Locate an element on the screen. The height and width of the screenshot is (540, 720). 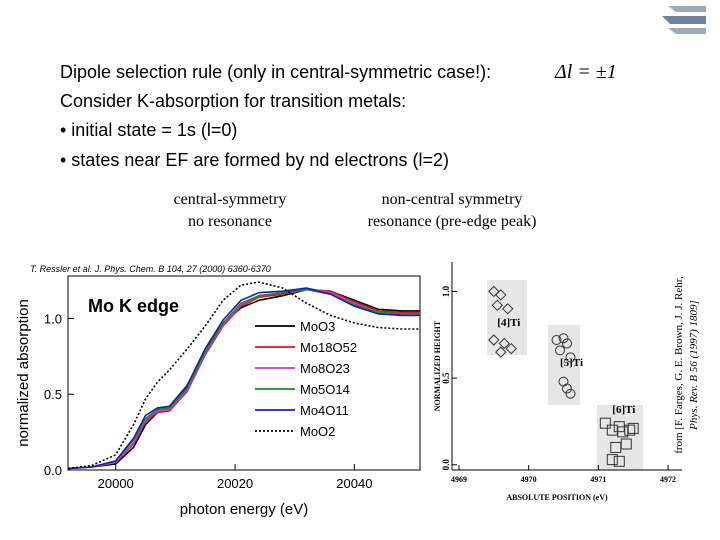
x-tick-label: 20020 is located at coordinates (235, 483).